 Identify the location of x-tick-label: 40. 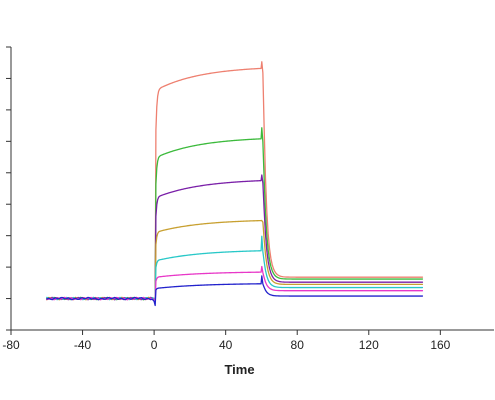
(226, 345).